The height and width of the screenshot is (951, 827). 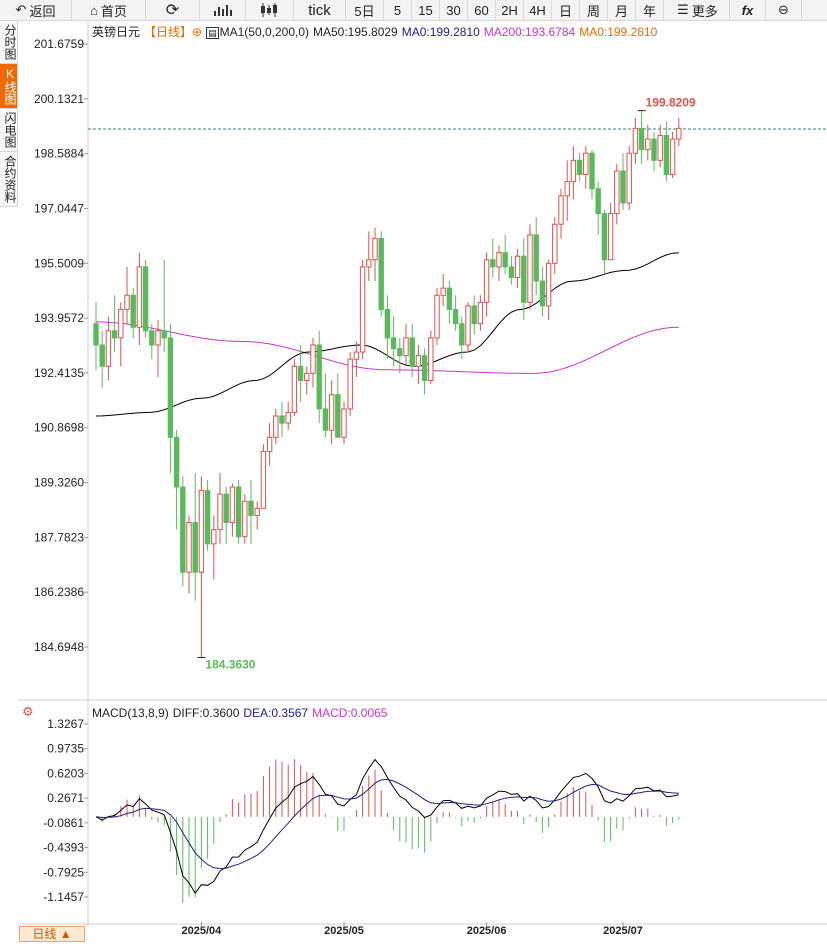 What do you see at coordinates (538, 10) in the screenshot?
I see `period-tab-6: 4H` at bounding box center [538, 10].